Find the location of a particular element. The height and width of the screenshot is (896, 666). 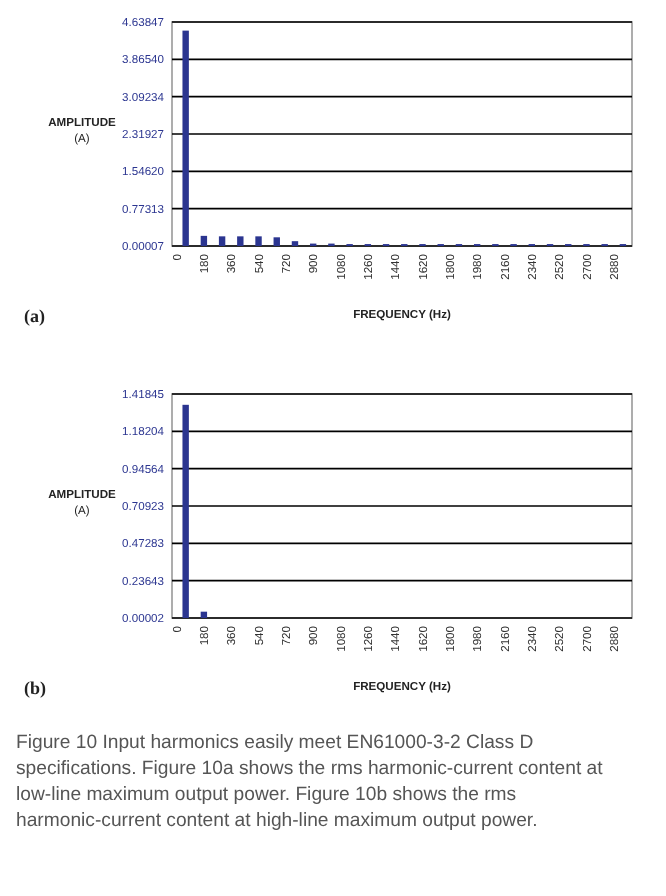

caption: Figure 10 Input harmonics easily meet EN61000-3-2 Class D specifications. Figure 10a shows the rms harmonic-current content at low-line maximum output power. Figure 10b shows the rms harmonic-current content at high-line maximum output power. is located at coordinates (310, 782).